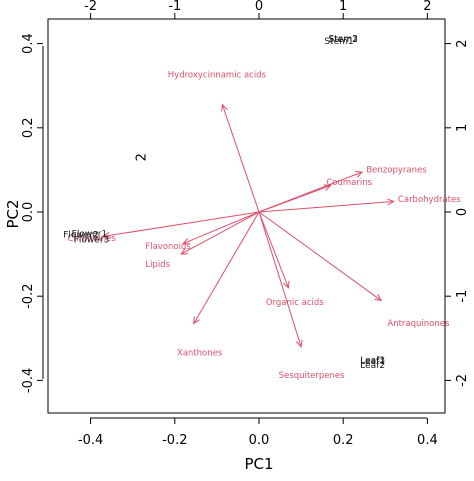 Image resolution: width=474 pixels, height=481 pixels. I want to click on variable-label: Antraquinones, so click(418, 324).